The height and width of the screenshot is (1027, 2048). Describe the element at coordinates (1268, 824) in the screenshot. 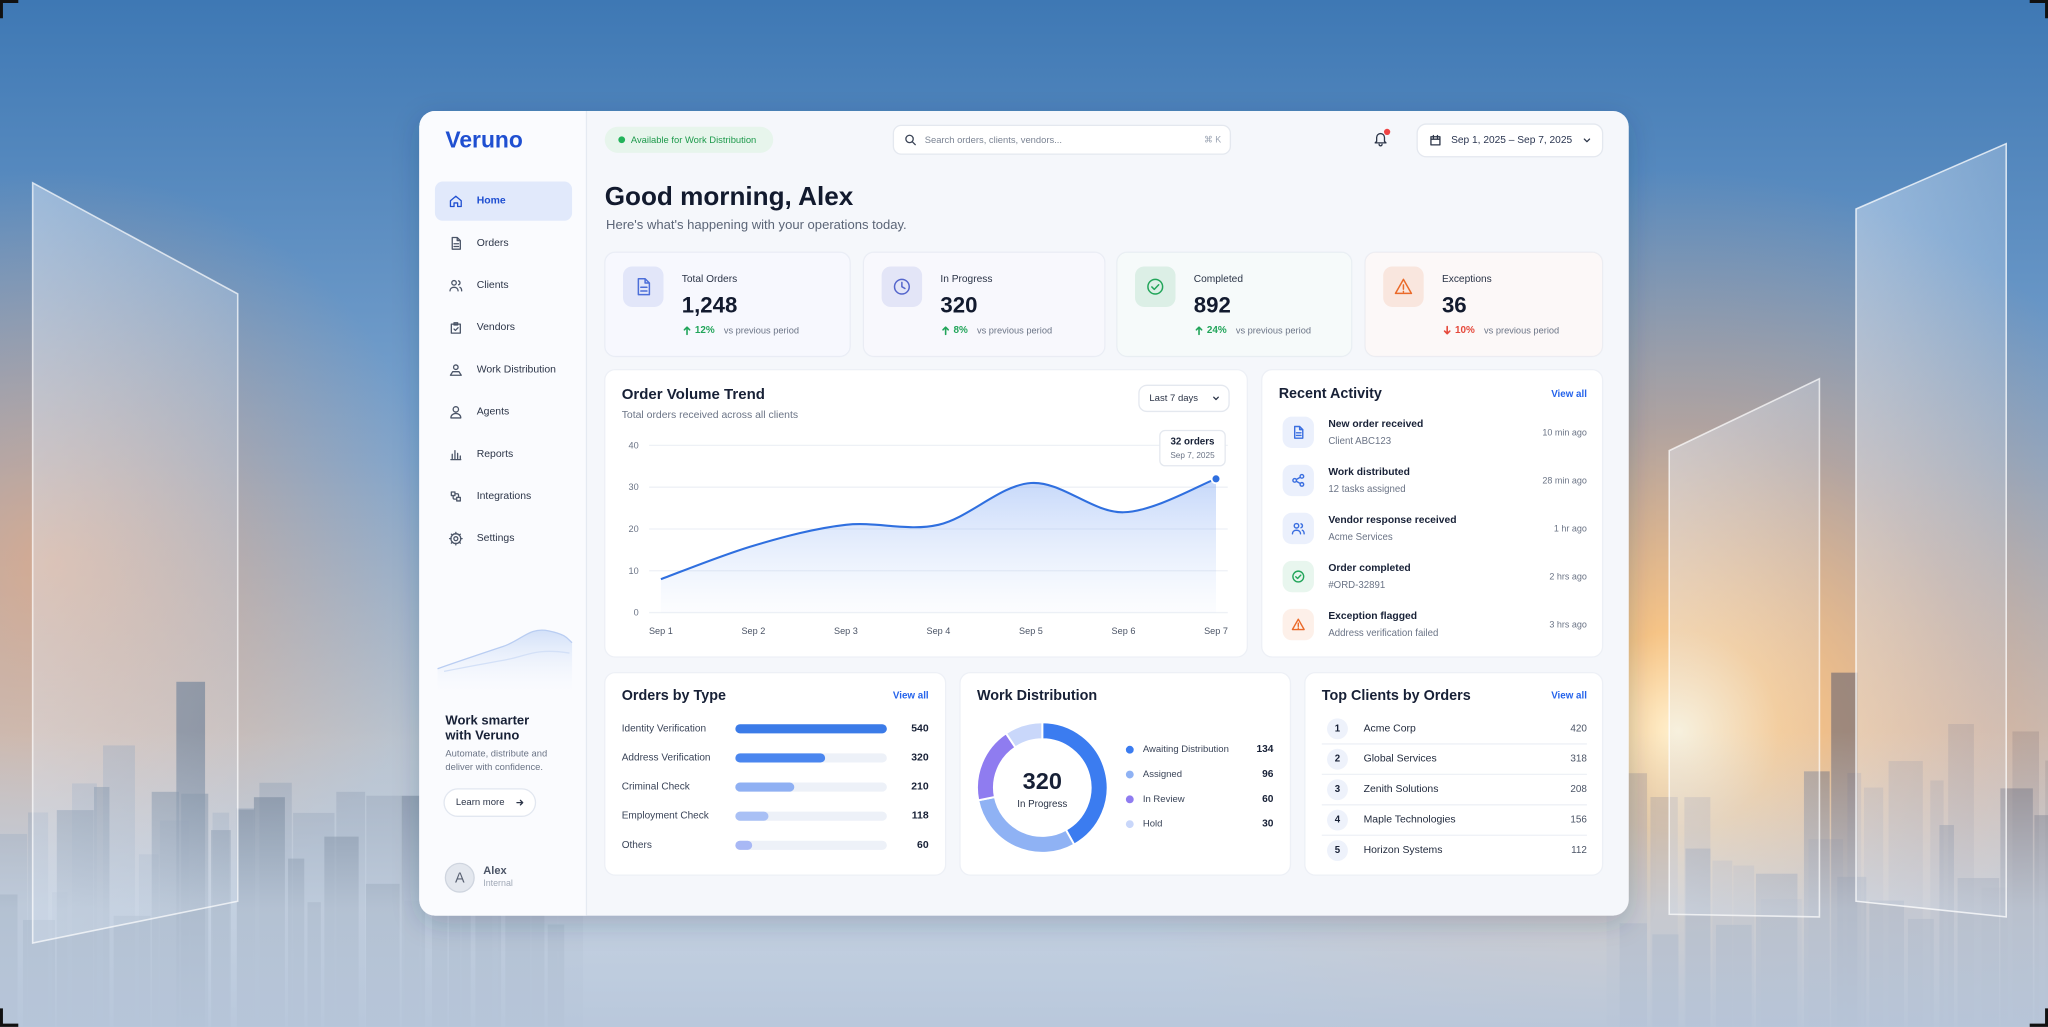

I see `legend-value: 30` at that location.